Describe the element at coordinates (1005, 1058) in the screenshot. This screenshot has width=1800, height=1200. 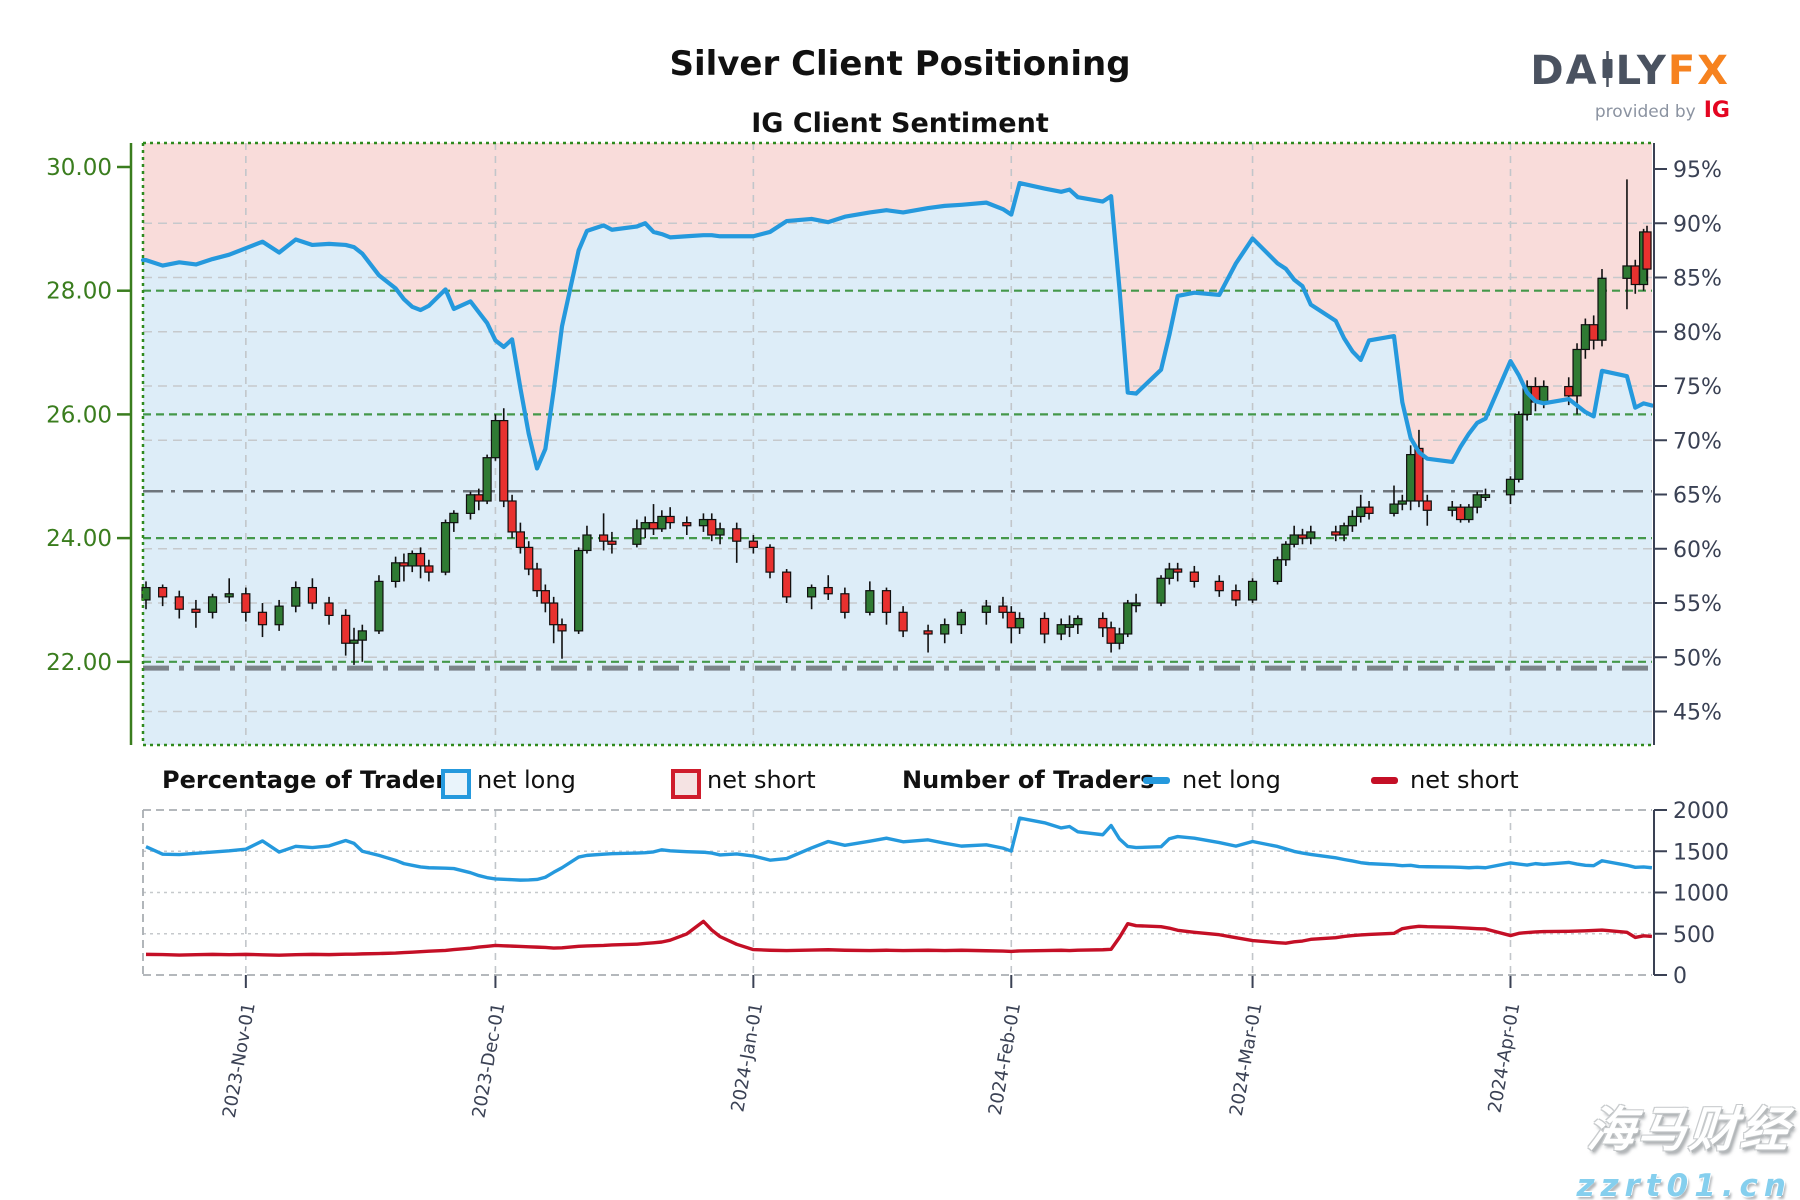
I see `x-axis-label: 2024-Feb-01` at that location.